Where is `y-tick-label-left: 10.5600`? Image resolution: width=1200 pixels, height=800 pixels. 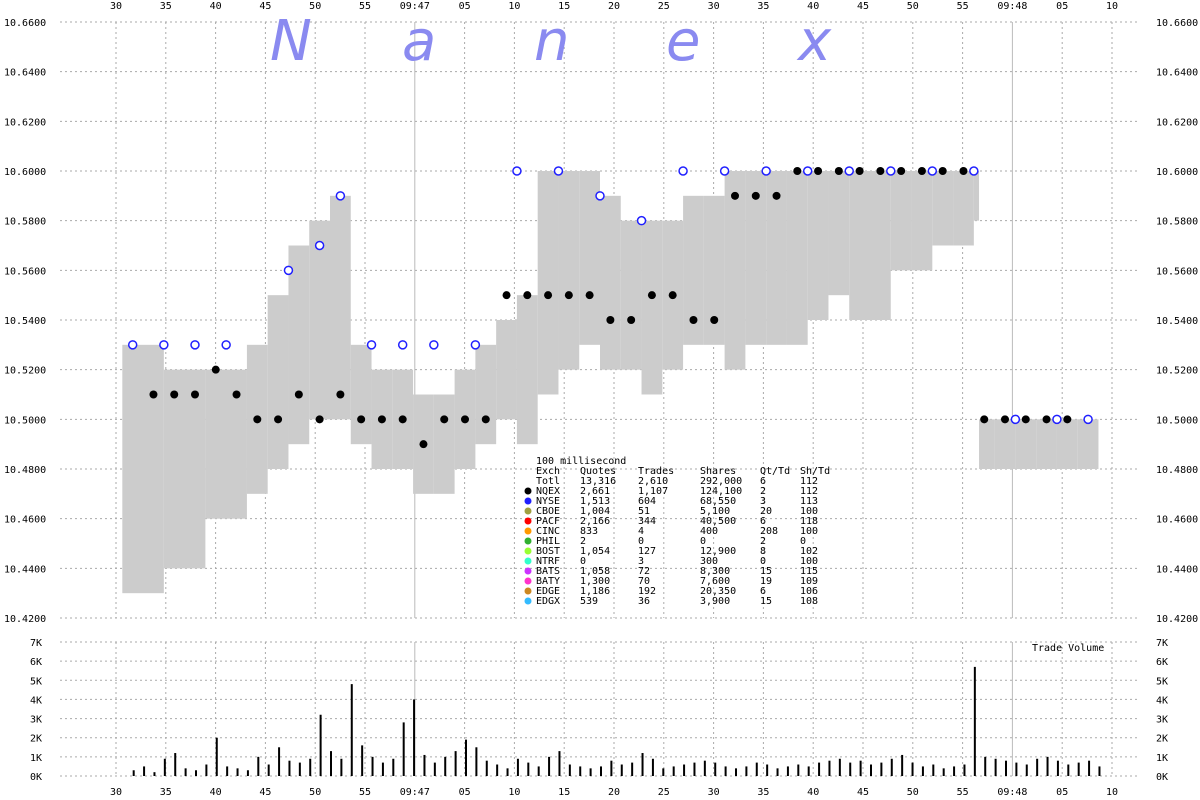
y-tick-label-left: 10.5600 is located at coordinates (25, 271).